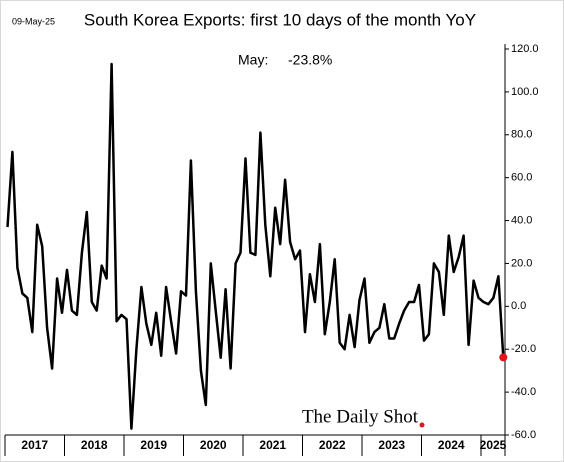 Image resolution: width=564 pixels, height=462 pixels. I want to click on annotation: May:, so click(253, 60).